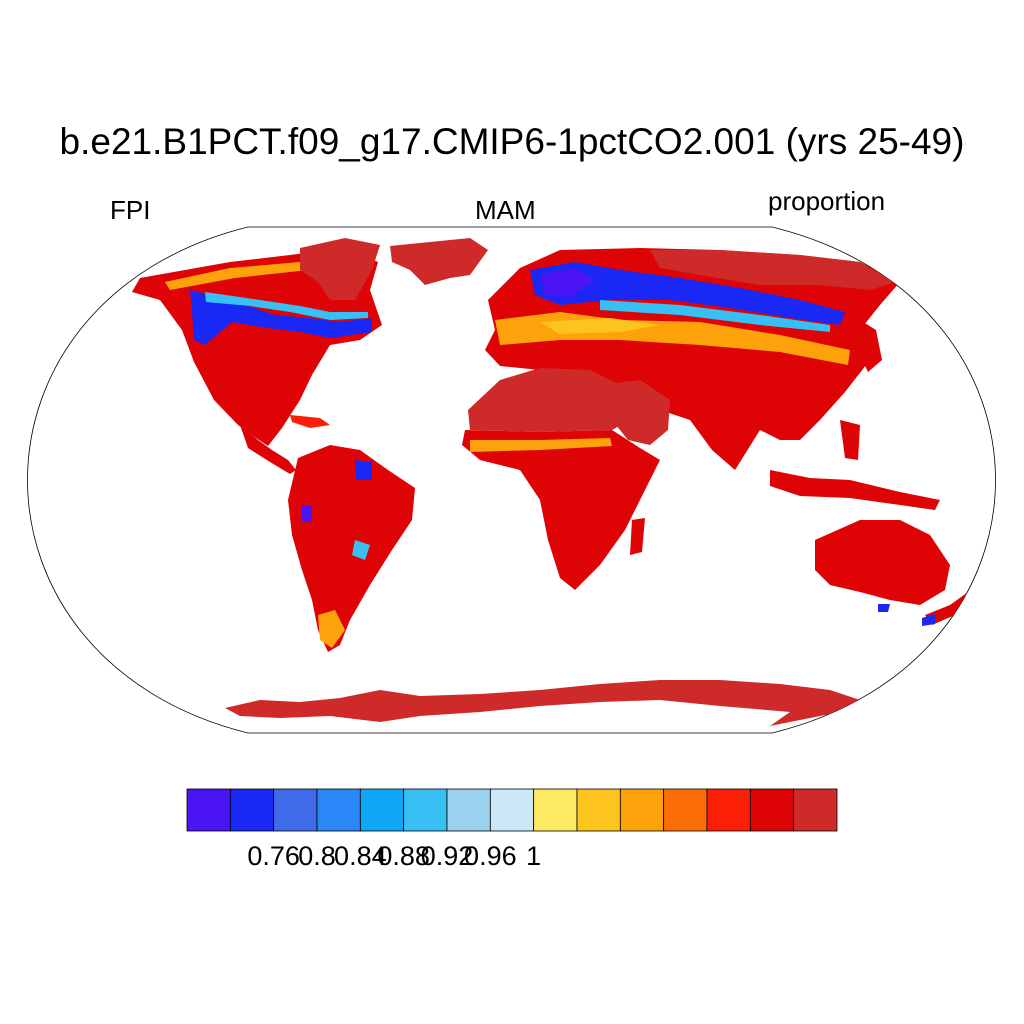 The width and height of the screenshot is (1024, 1024). I want to click on antarctica-coast, so click(542, 703).